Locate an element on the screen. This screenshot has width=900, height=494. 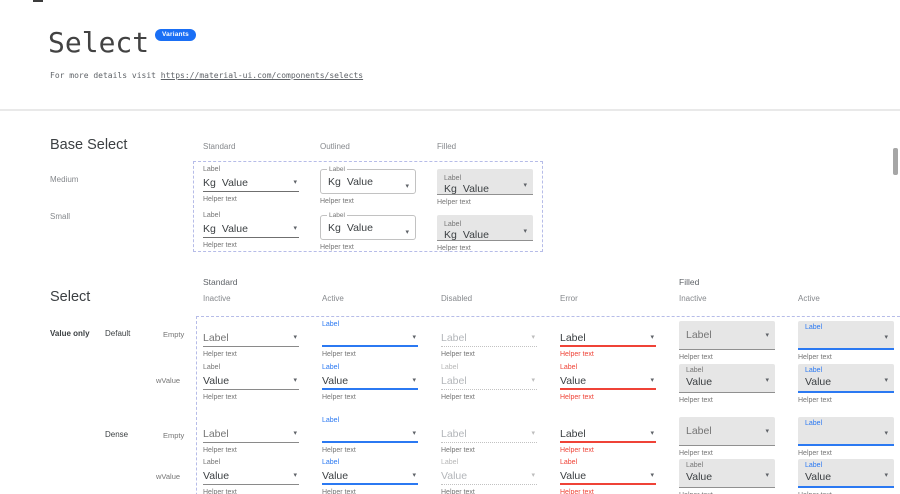
column-header-outlined: Outlined is located at coordinates (335, 146).